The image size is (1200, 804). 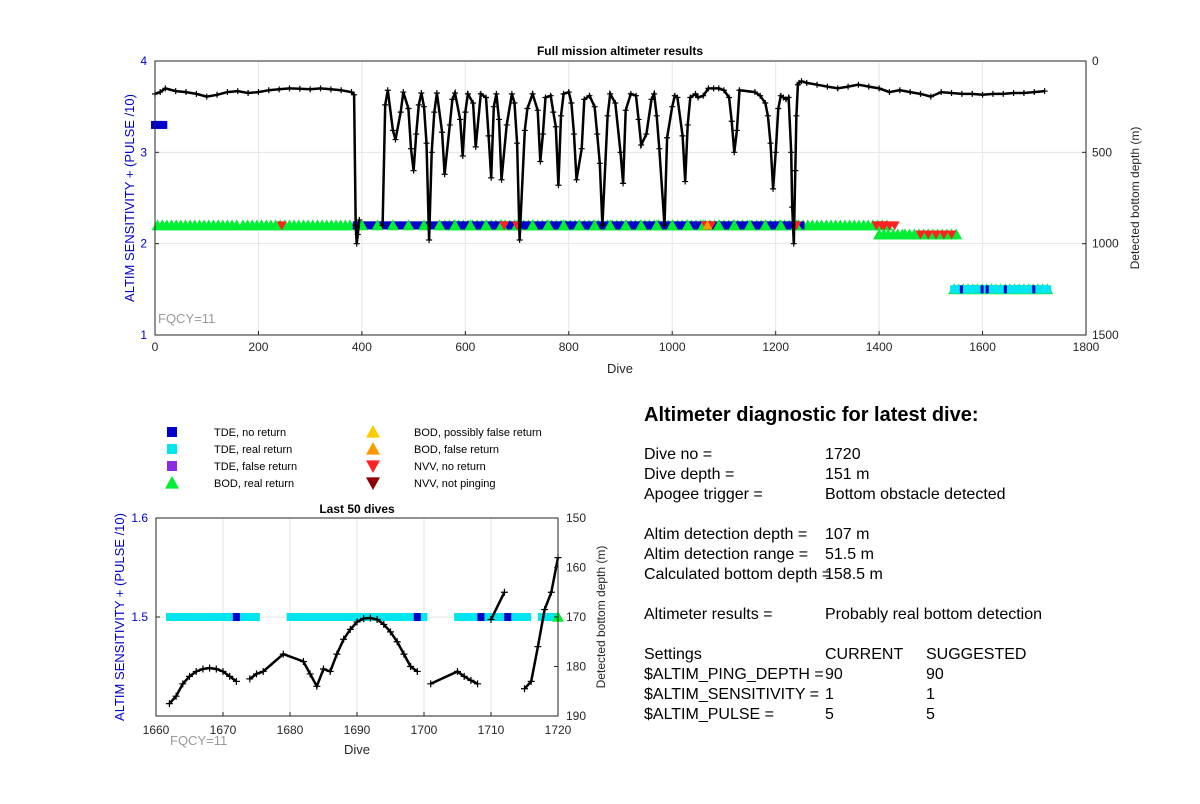 What do you see at coordinates (119, 617) in the screenshot?
I see `bottom-y-axis-label: ALTIM SENSITIVITY + (PULSE /10)` at bounding box center [119, 617].